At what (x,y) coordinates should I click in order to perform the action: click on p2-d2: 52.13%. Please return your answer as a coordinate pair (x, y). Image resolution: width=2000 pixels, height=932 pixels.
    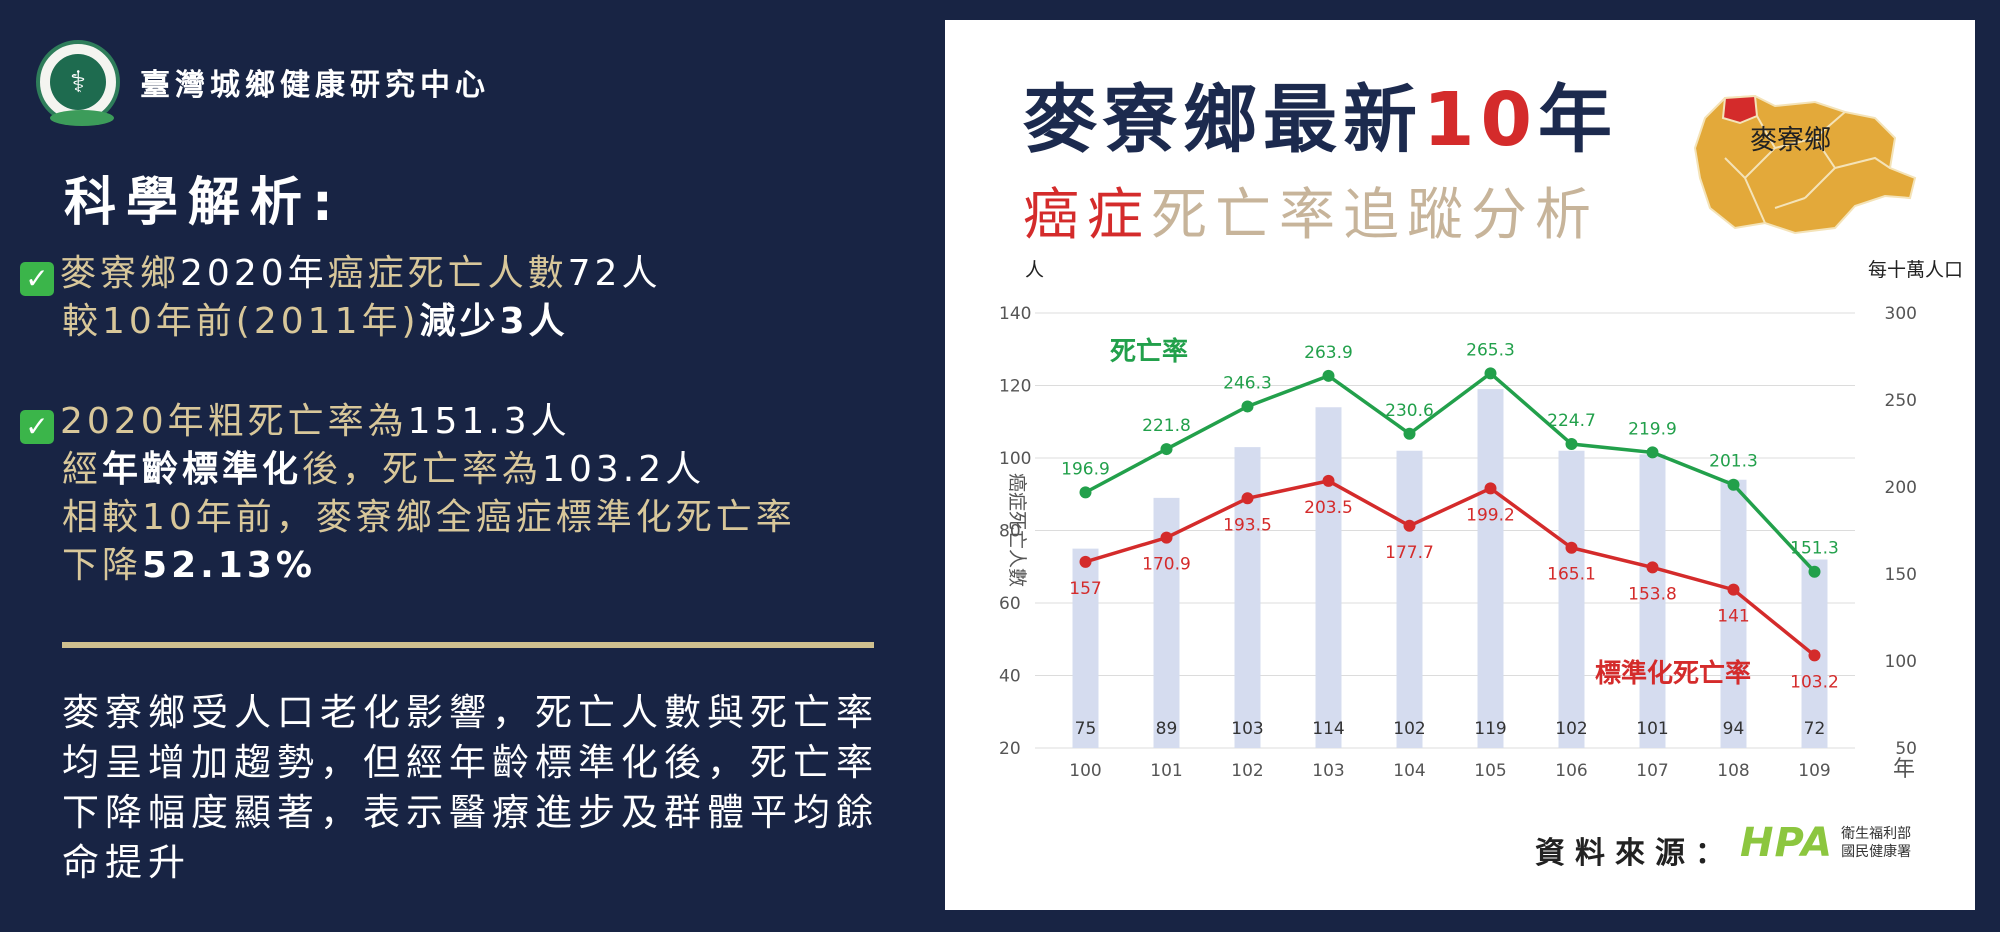
    Looking at the image, I should click on (229, 565).